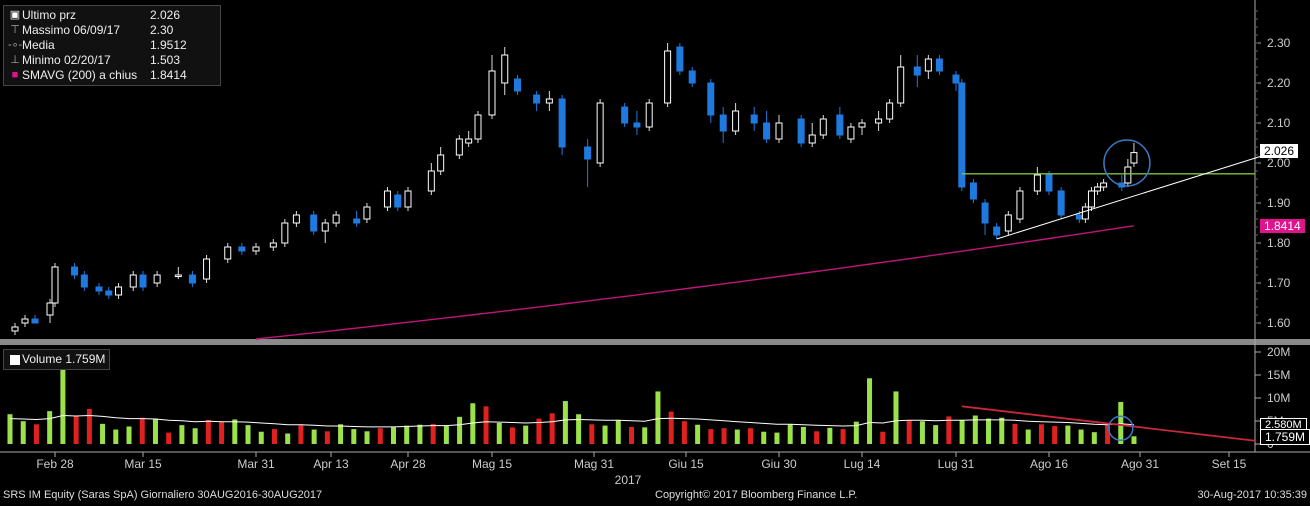 This screenshot has height=506, width=1310. Describe the element at coordinates (492, 464) in the screenshot. I see `x-tick-label: Mag 15` at that location.